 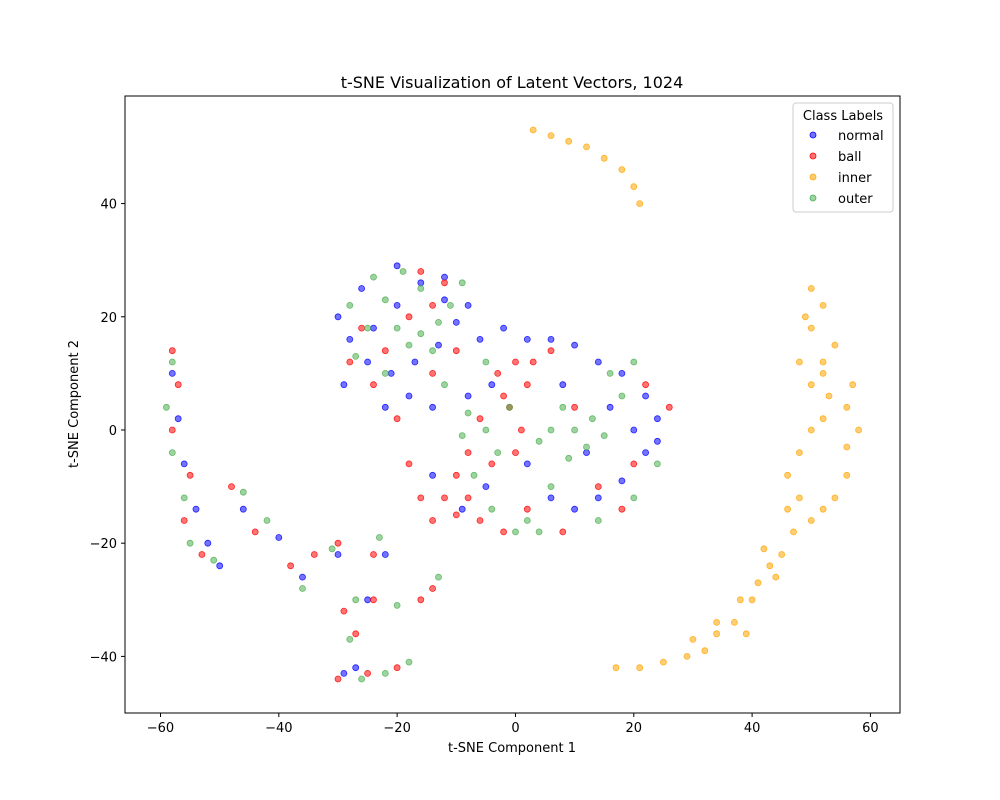 I want to click on y-axis-title: t-SNE Component 2, so click(x=74, y=404).